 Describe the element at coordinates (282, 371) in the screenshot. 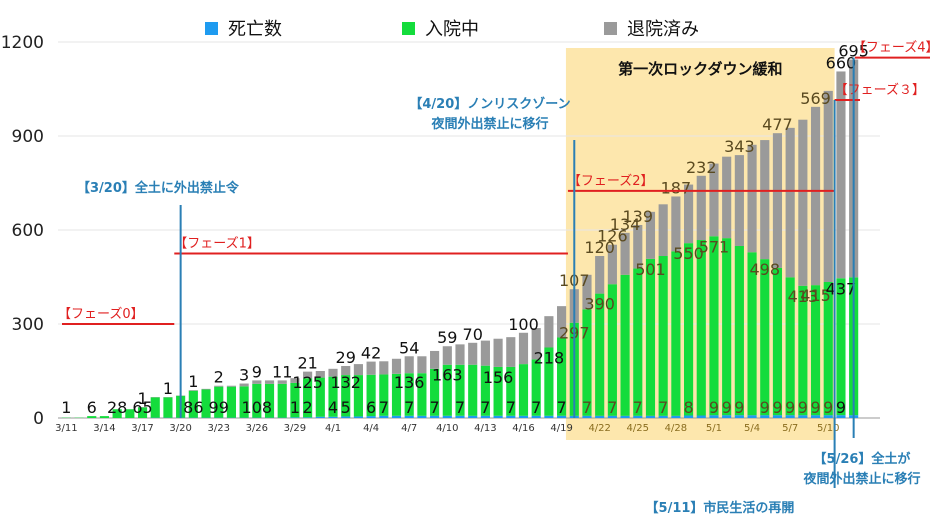

I see `data-label: 11` at that location.